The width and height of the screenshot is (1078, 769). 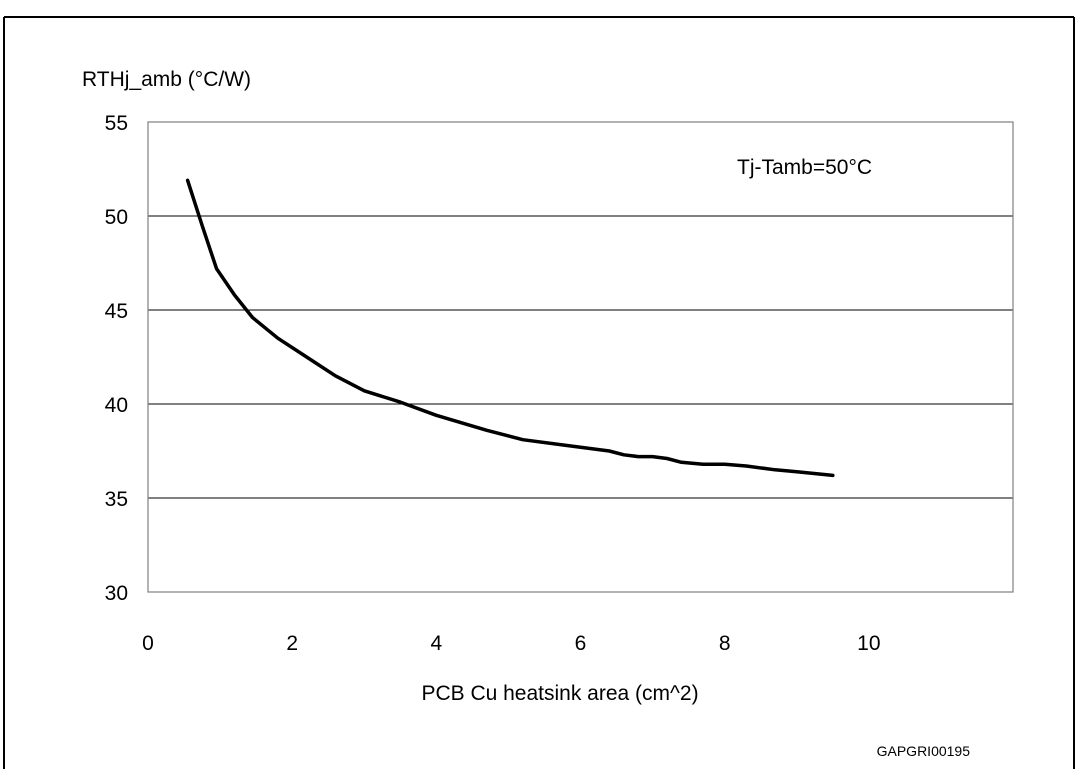 What do you see at coordinates (116, 311) in the screenshot?
I see `y-tick-label-45: 45` at bounding box center [116, 311].